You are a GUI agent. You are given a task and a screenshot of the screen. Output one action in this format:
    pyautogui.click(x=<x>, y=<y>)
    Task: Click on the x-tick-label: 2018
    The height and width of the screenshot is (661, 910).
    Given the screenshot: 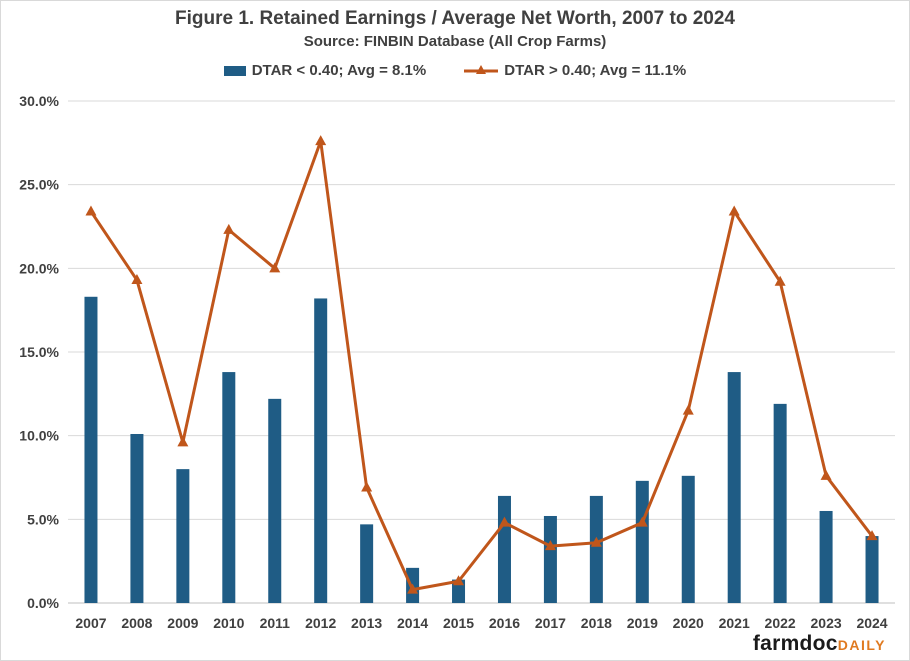 What is the action you would take?
    pyautogui.click(x=596, y=623)
    